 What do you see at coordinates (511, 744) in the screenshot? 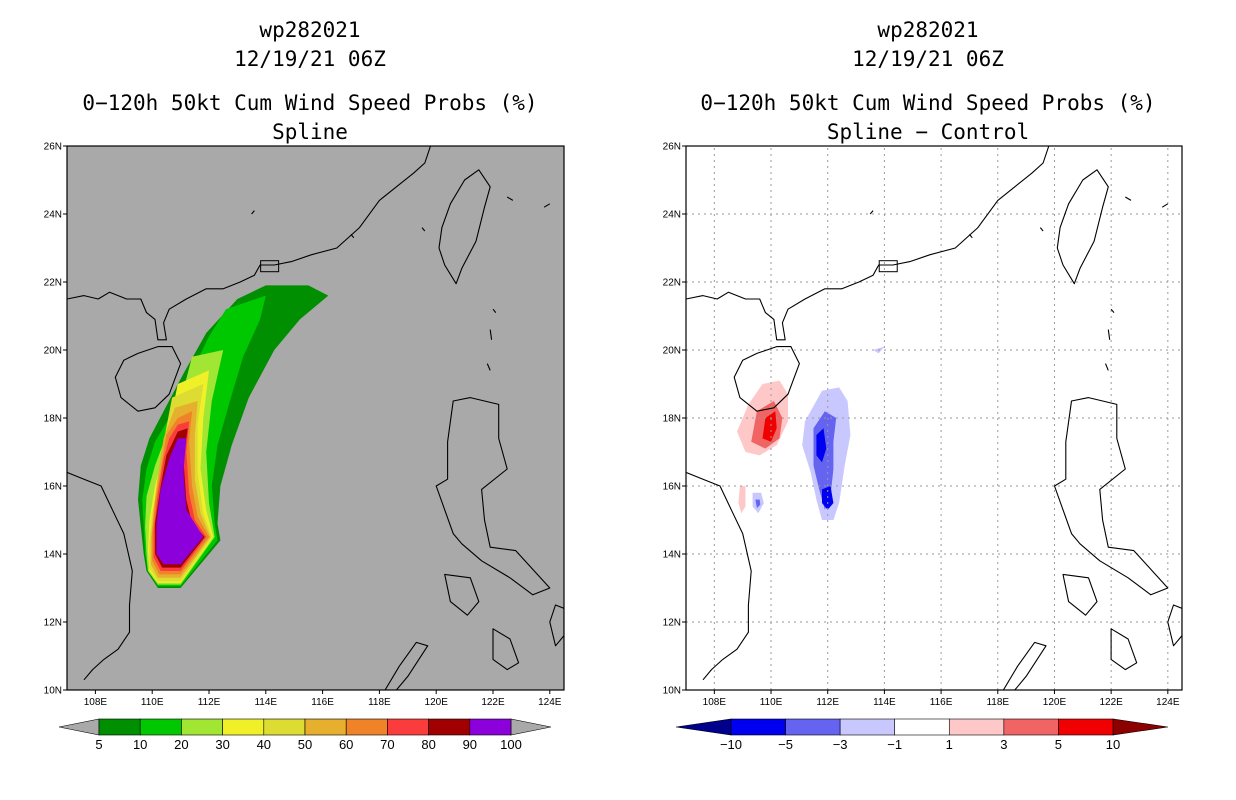
I see `colorbar-label: 100` at bounding box center [511, 744].